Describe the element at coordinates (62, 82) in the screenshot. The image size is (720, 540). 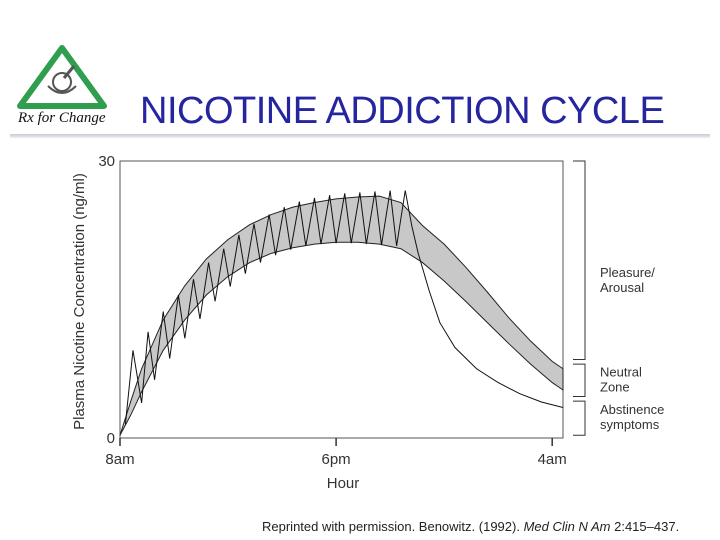
I see `mortar-pestle-icon` at that location.